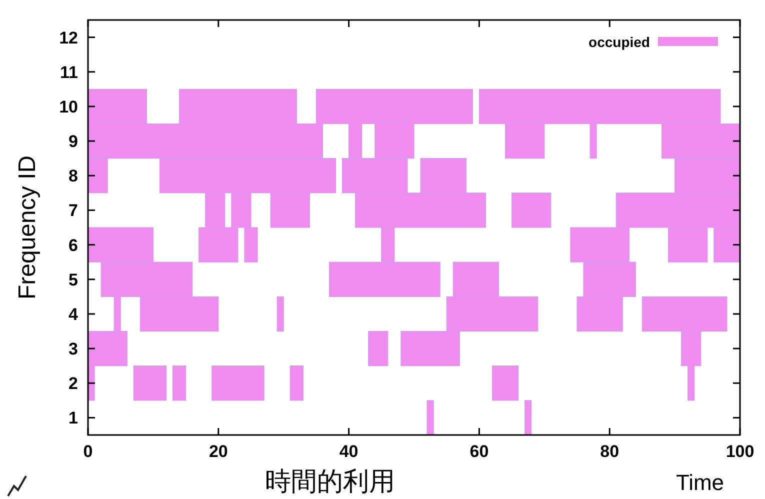 Image resolution: width=765 pixels, height=499 pixels. I want to click on y-tick-label: 8, so click(73, 176).